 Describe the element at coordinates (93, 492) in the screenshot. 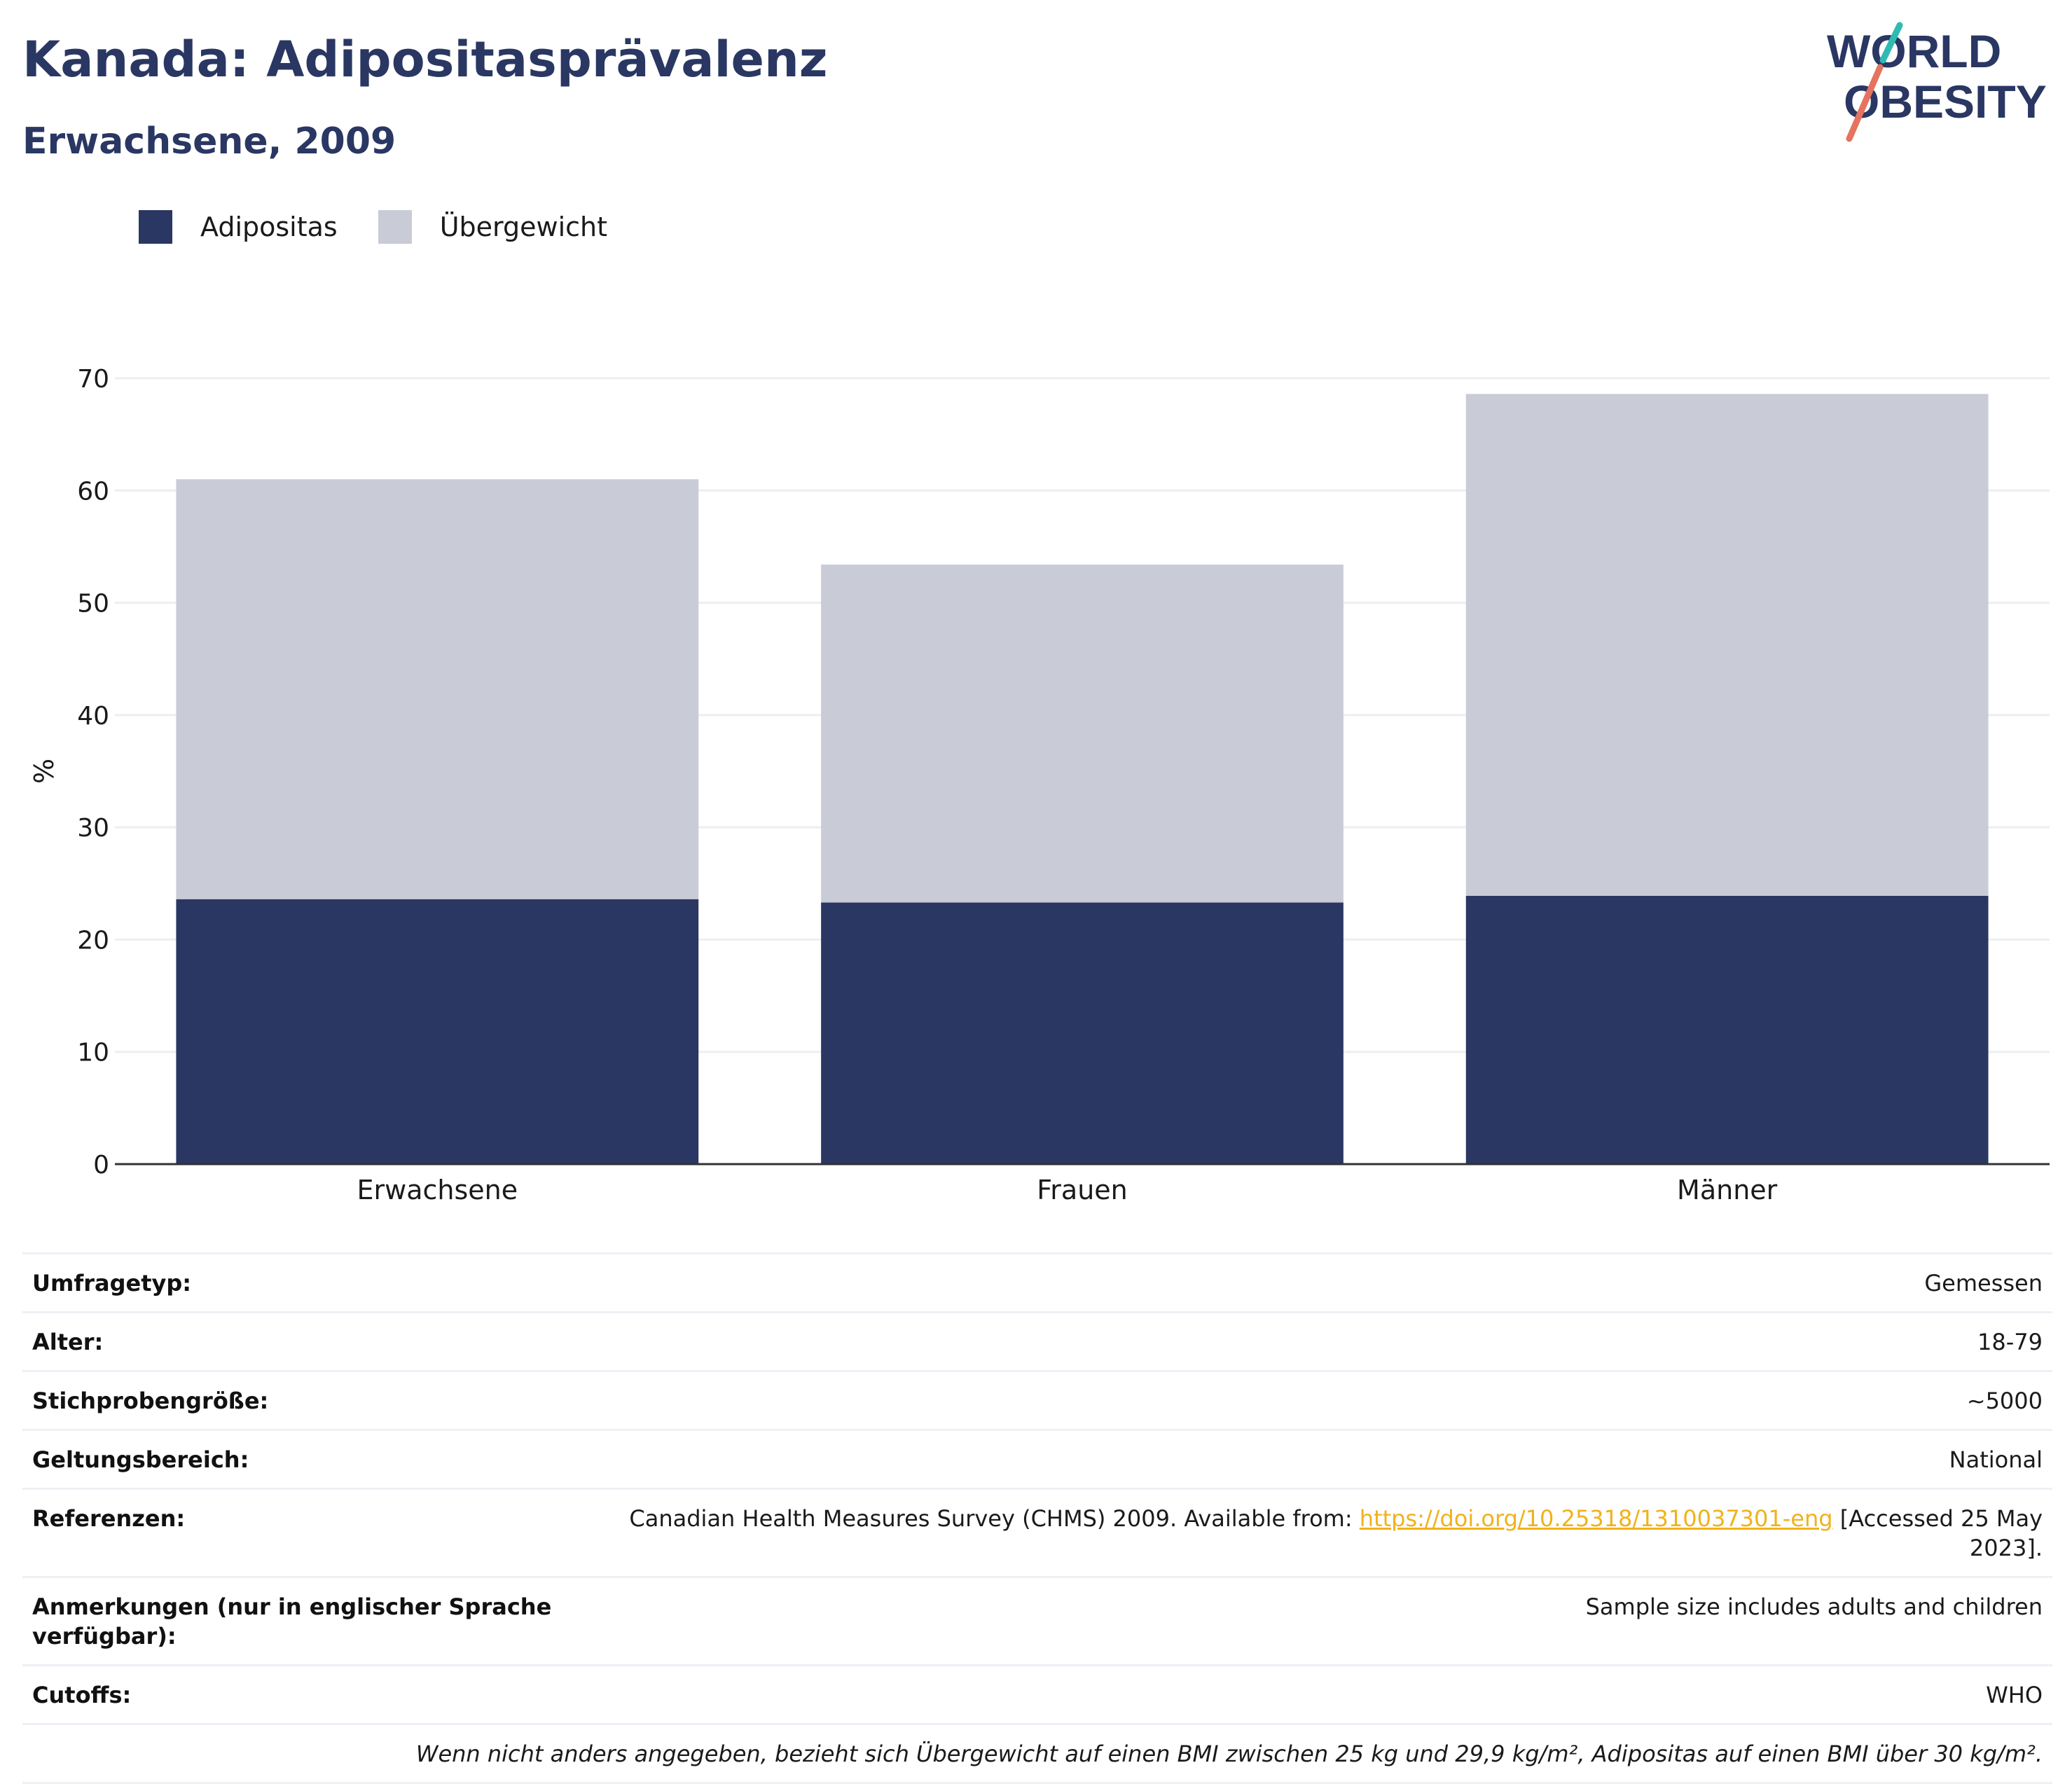

I see `y-tick-label: 60` at that location.